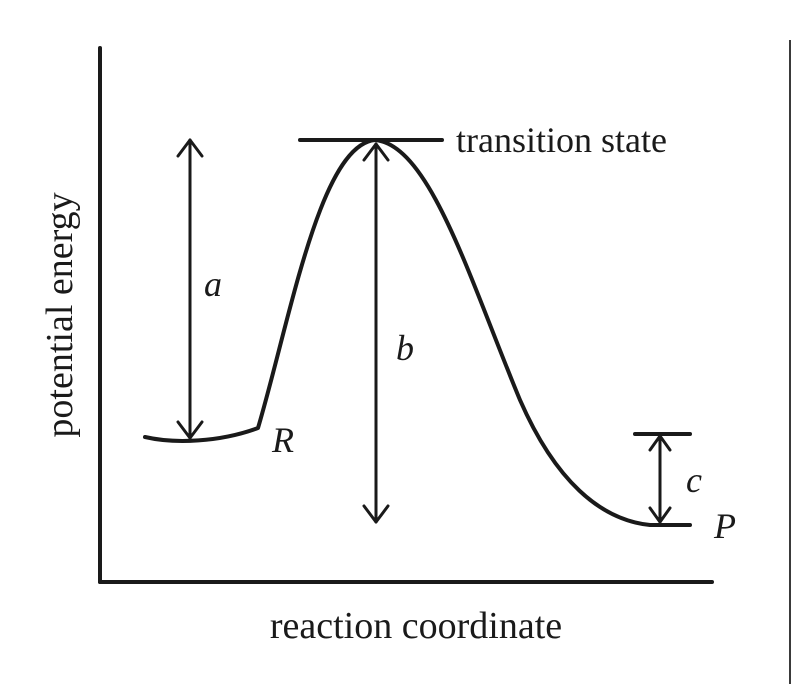 This screenshot has height=684, width=807. Describe the element at coordinates (190, 289) in the screenshot. I see `arrow-a` at that location.